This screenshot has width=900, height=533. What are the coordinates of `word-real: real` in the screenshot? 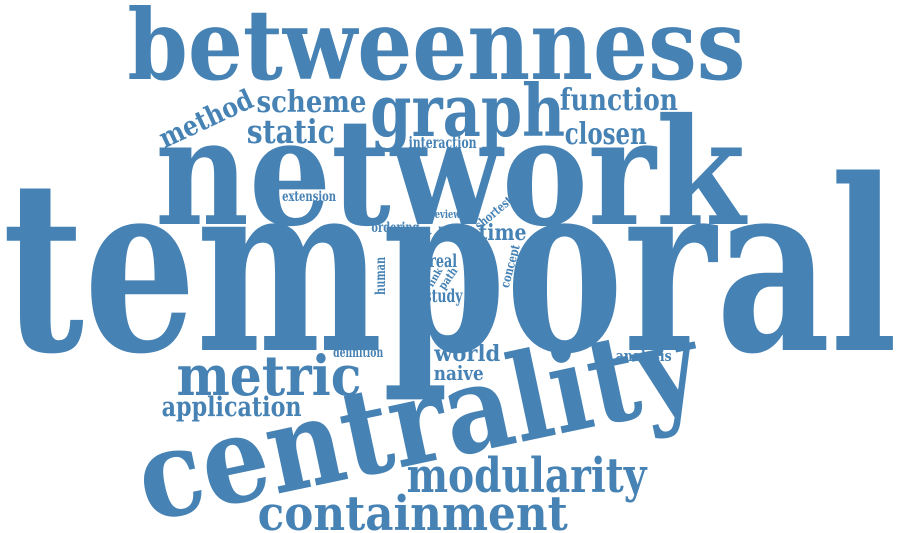 It's located at (443, 262).